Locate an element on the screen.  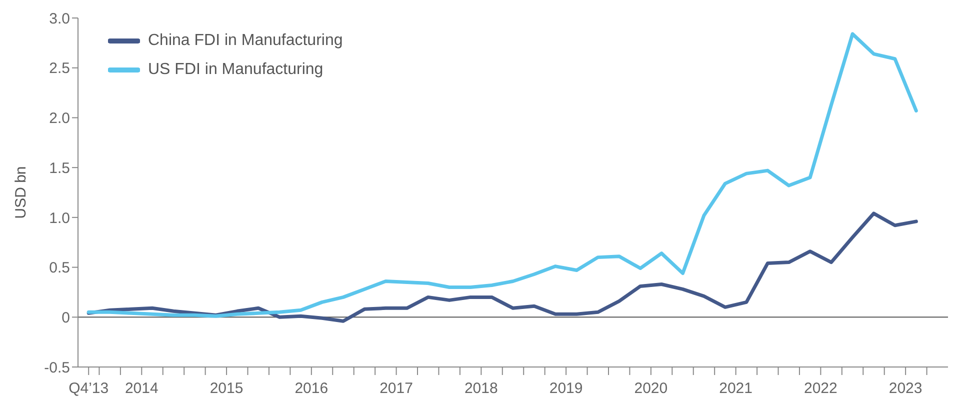
x-tick-label: 2018 is located at coordinates (481, 388).